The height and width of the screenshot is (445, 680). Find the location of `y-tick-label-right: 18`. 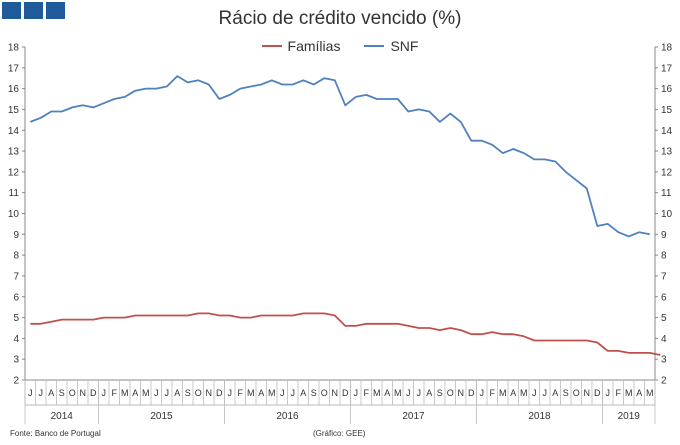

y-tick-label-right: 18 is located at coordinates (667, 48).